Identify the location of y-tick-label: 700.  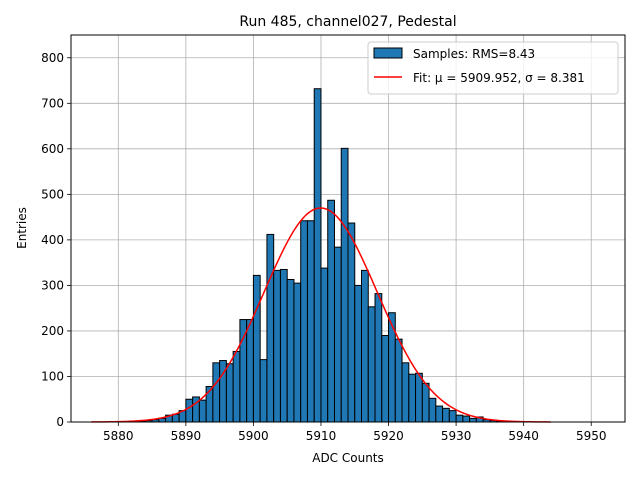
(52, 103).